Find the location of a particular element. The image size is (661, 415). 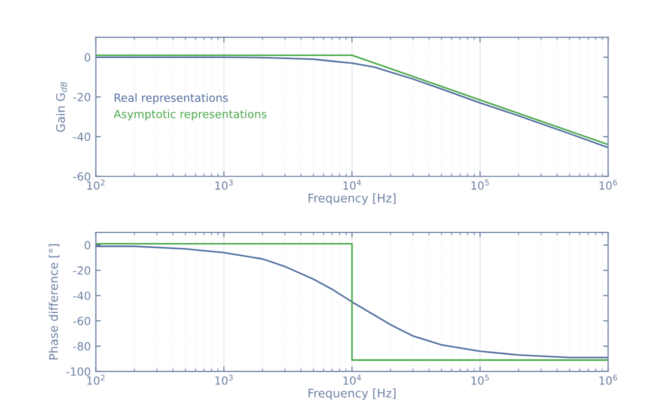

y-axis-title: Gain G$_{dB}$ is located at coordinates (61, 107).